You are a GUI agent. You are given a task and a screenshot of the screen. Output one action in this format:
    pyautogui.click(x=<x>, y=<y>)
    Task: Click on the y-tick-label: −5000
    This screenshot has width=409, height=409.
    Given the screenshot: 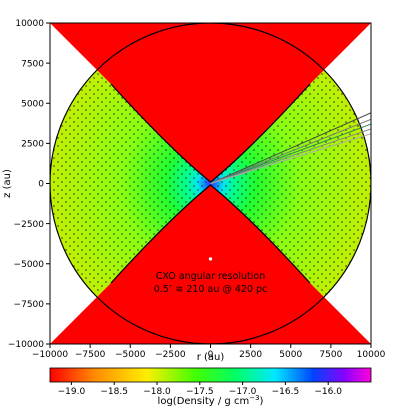 What is the action you would take?
    pyautogui.click(x=29, y=265)
    